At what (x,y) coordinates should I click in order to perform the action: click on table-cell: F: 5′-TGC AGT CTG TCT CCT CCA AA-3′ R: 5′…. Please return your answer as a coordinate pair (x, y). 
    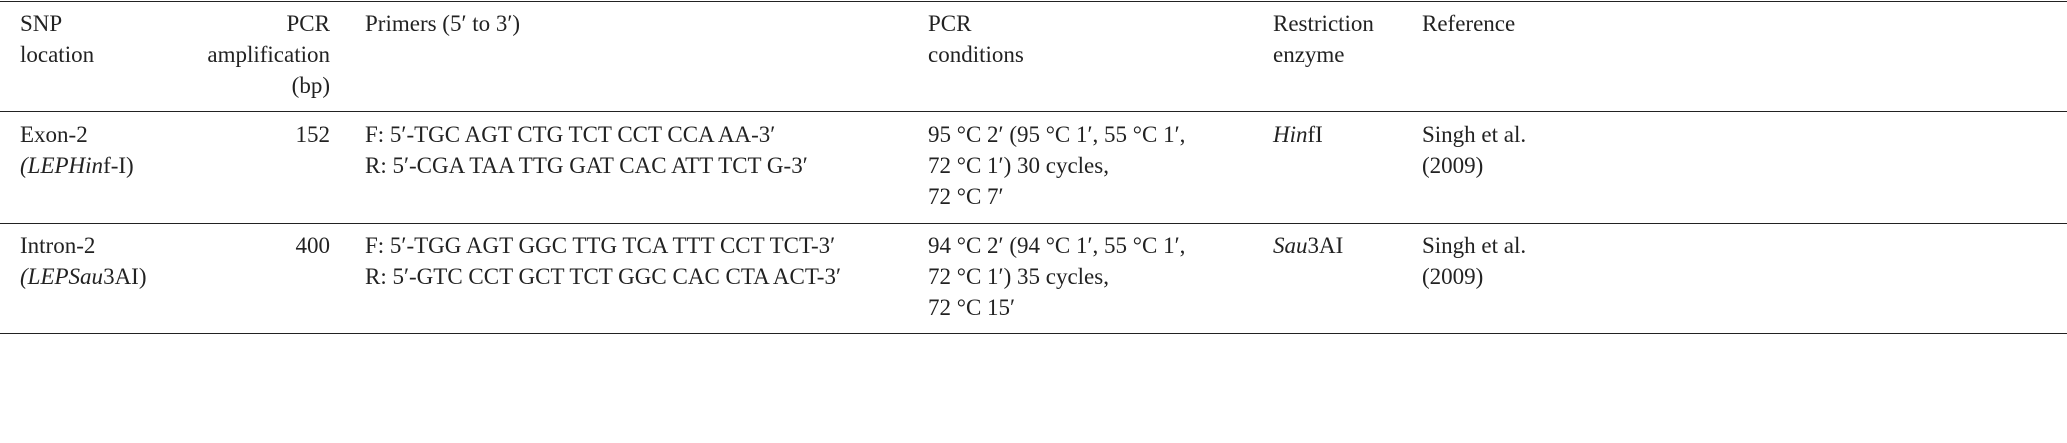
    Looking at the image, I should click on (586, 150).